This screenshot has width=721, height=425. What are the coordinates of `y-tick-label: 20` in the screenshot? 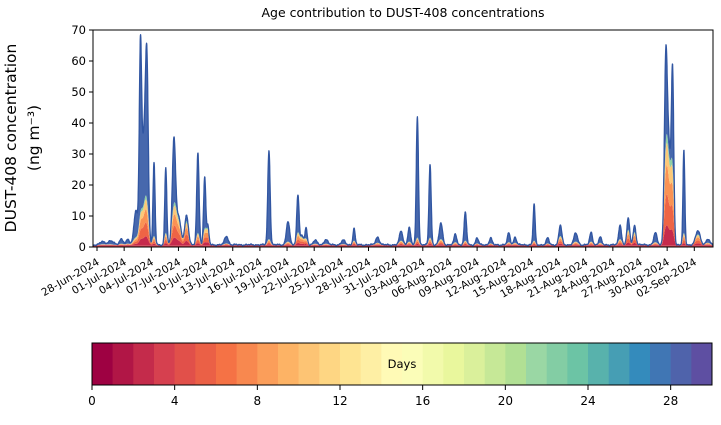 It's located at (78, 185).